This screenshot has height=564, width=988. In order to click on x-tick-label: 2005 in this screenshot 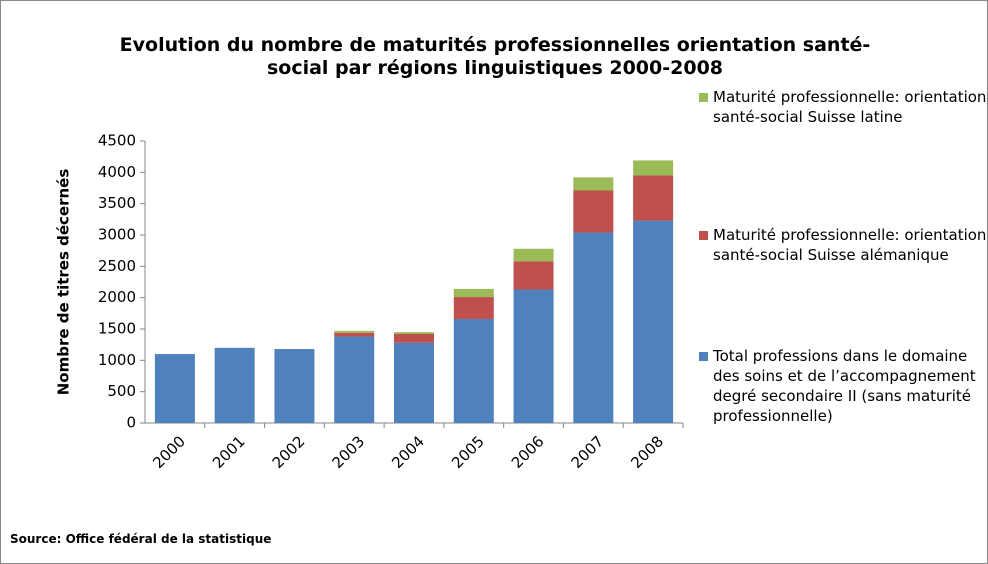, I will do `click(468, 452)`.